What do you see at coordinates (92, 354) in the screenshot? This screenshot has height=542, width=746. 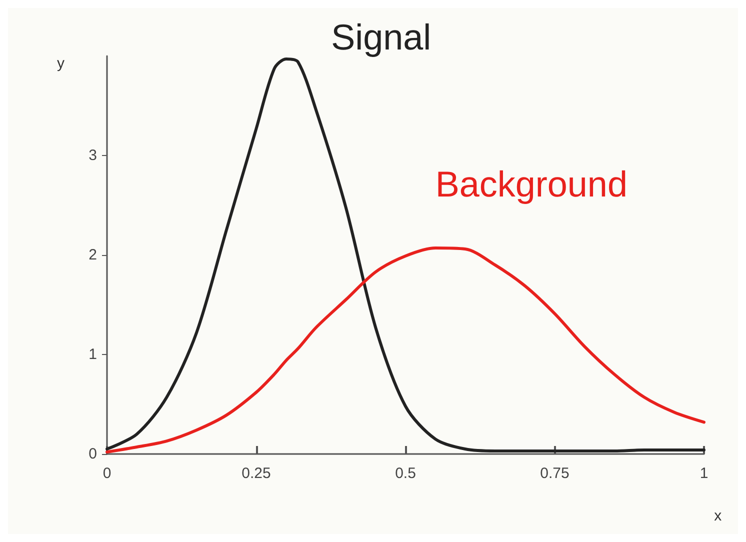 I see `y-tick-label: 1` at bounding box center [92, 354].